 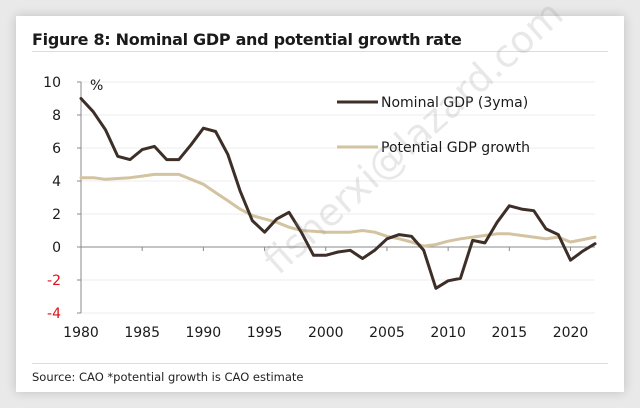 What do you see at coordinates (265, 333) in the screenshot?
I see `x-tick-label: 1995` at bounding box center [265, 333].